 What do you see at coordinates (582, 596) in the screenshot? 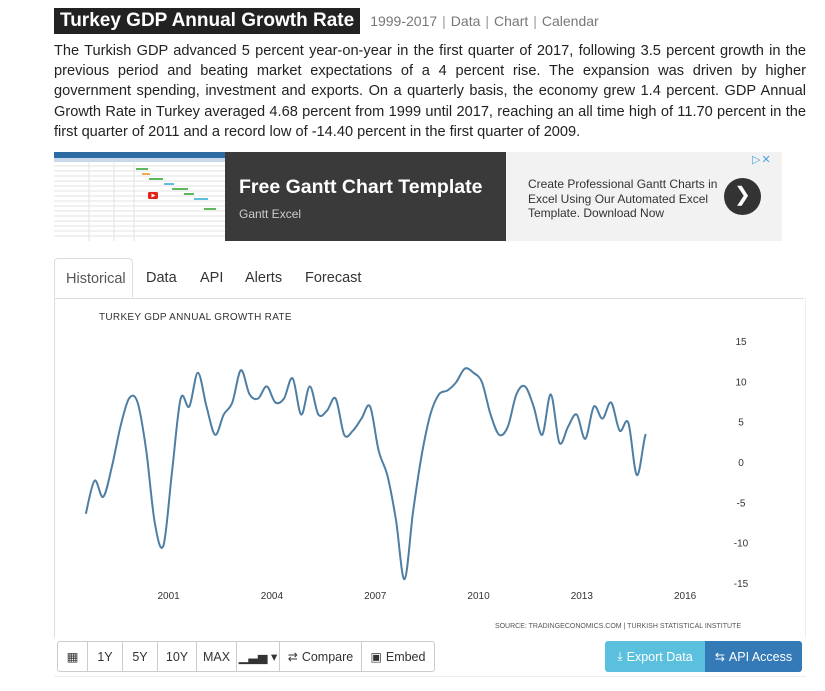
I see `x-tick-label: 2013` at bounding box center [582, 596].